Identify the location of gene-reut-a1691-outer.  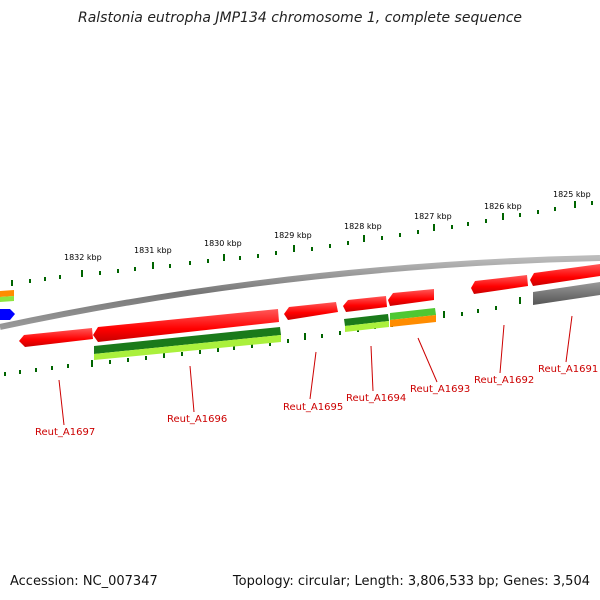
(565, 275).